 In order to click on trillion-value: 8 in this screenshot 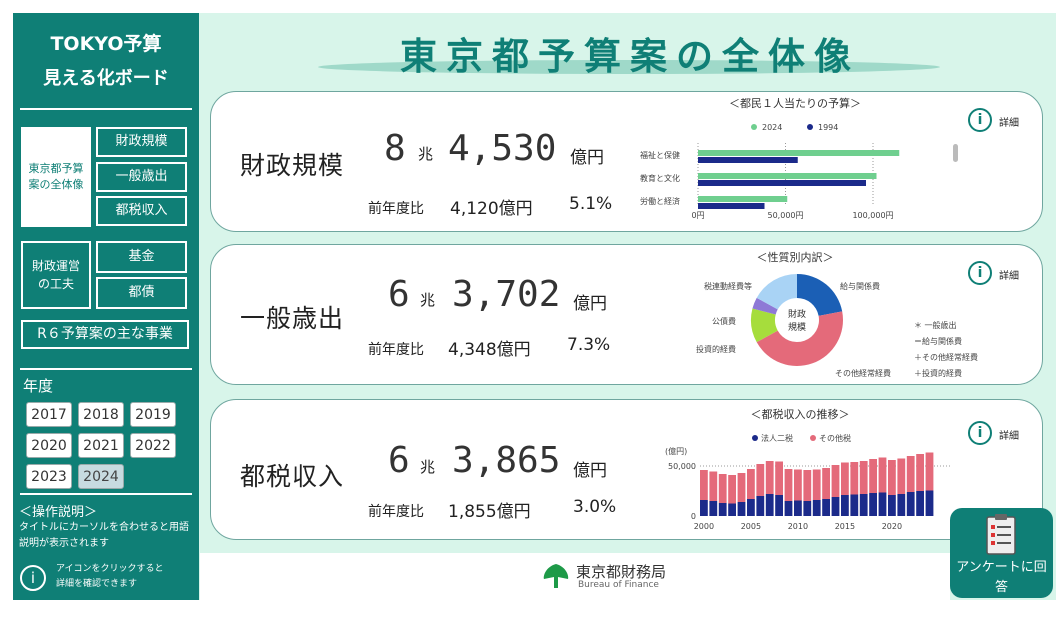, I will do `click(395, 148)`.